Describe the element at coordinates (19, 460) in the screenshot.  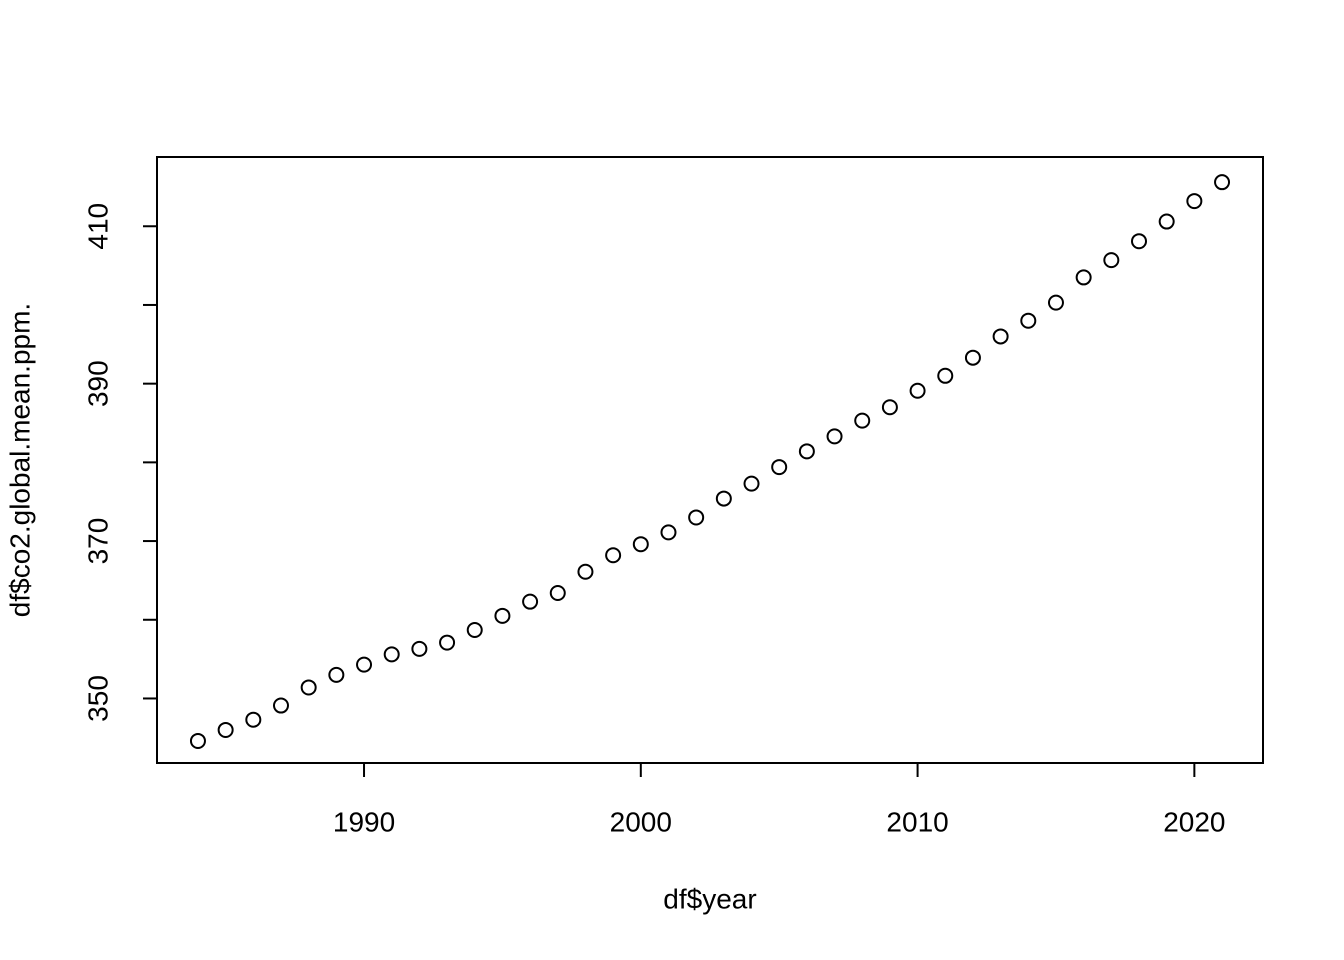
I see `y-axis-title: df$co2.global.mean.ppm.` at that location.